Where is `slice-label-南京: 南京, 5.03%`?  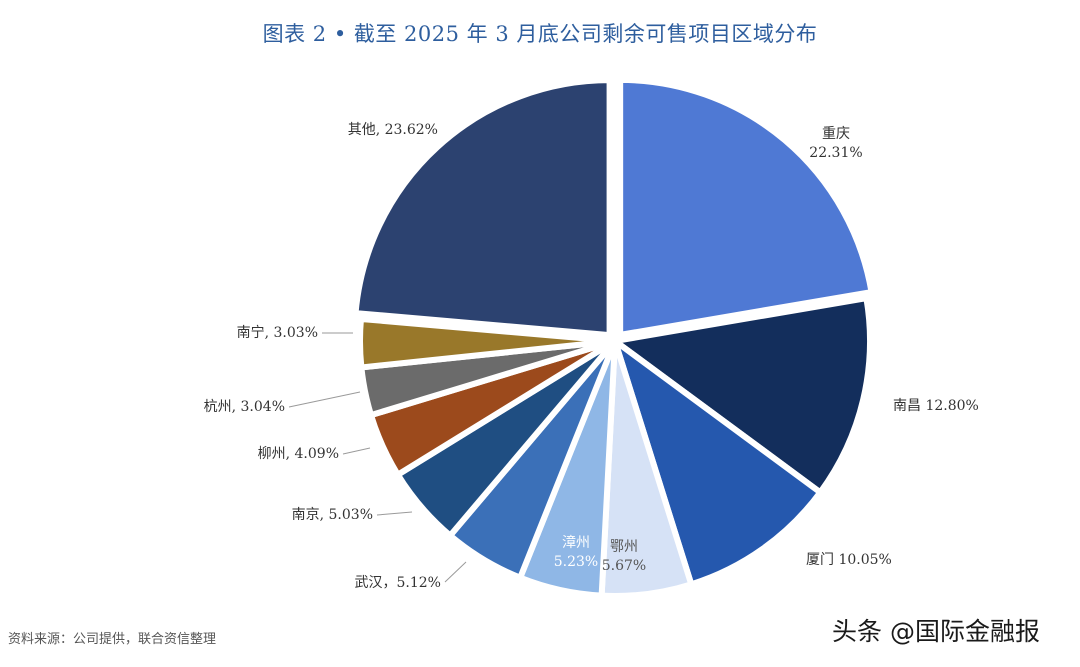
slice-label-南京: 南京, 5.03% is located at coordinates (332, 515).